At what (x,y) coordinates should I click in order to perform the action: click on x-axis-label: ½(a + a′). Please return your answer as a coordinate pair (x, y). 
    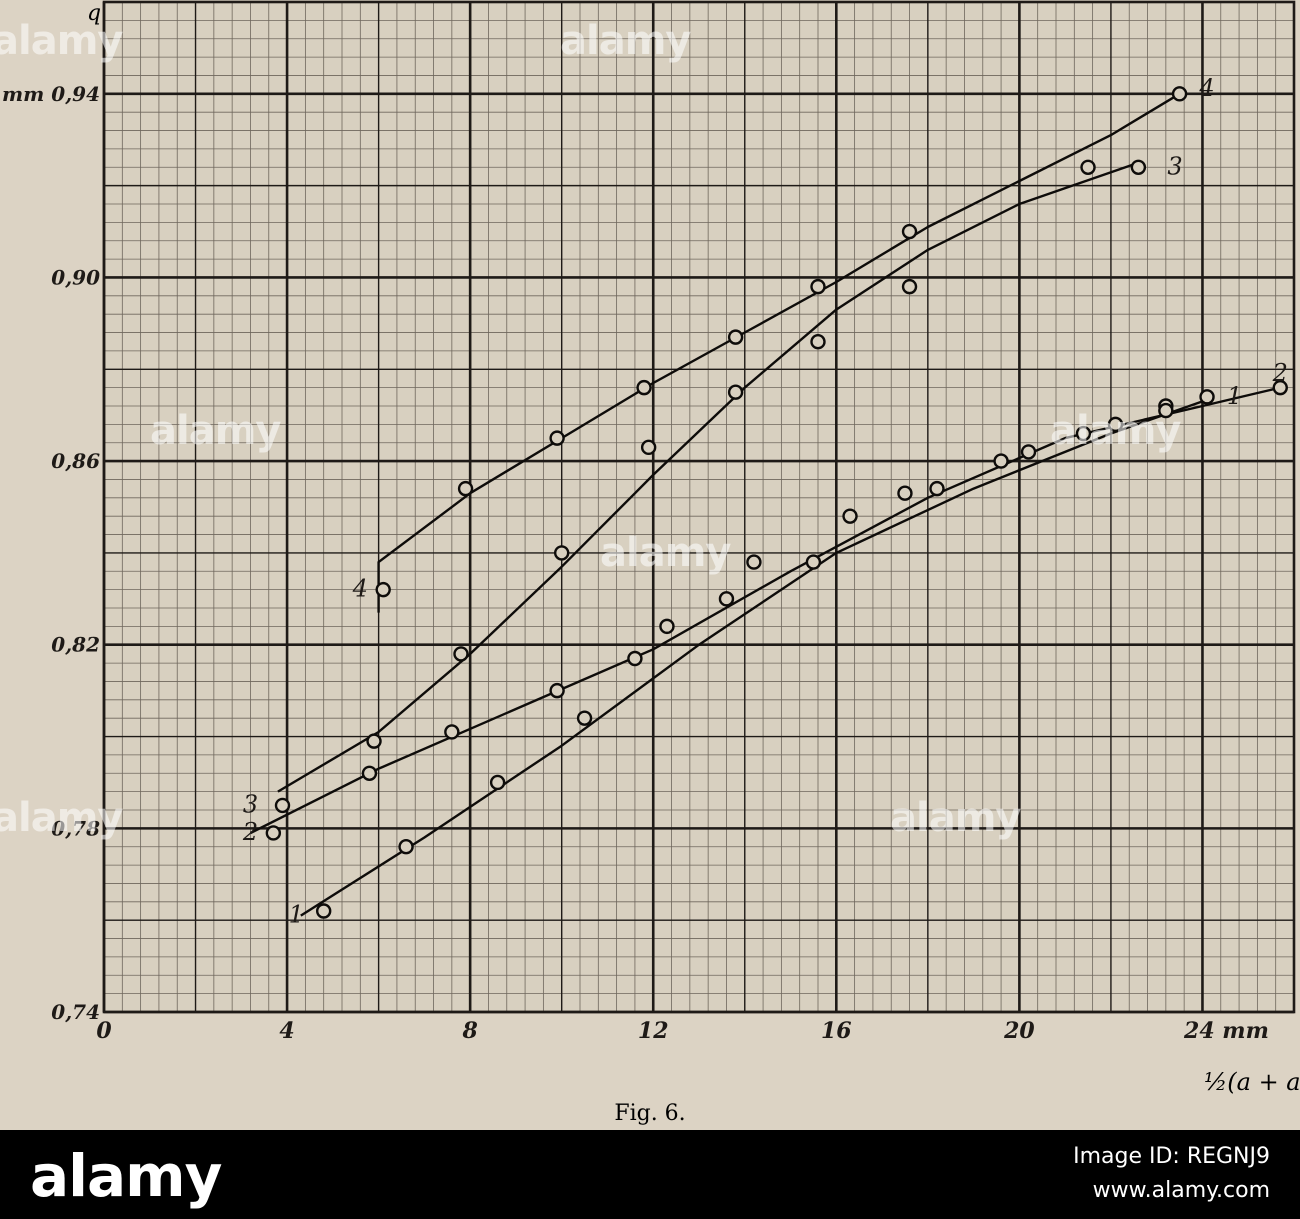
    Looking at the image, I should click on (1252, 1082).